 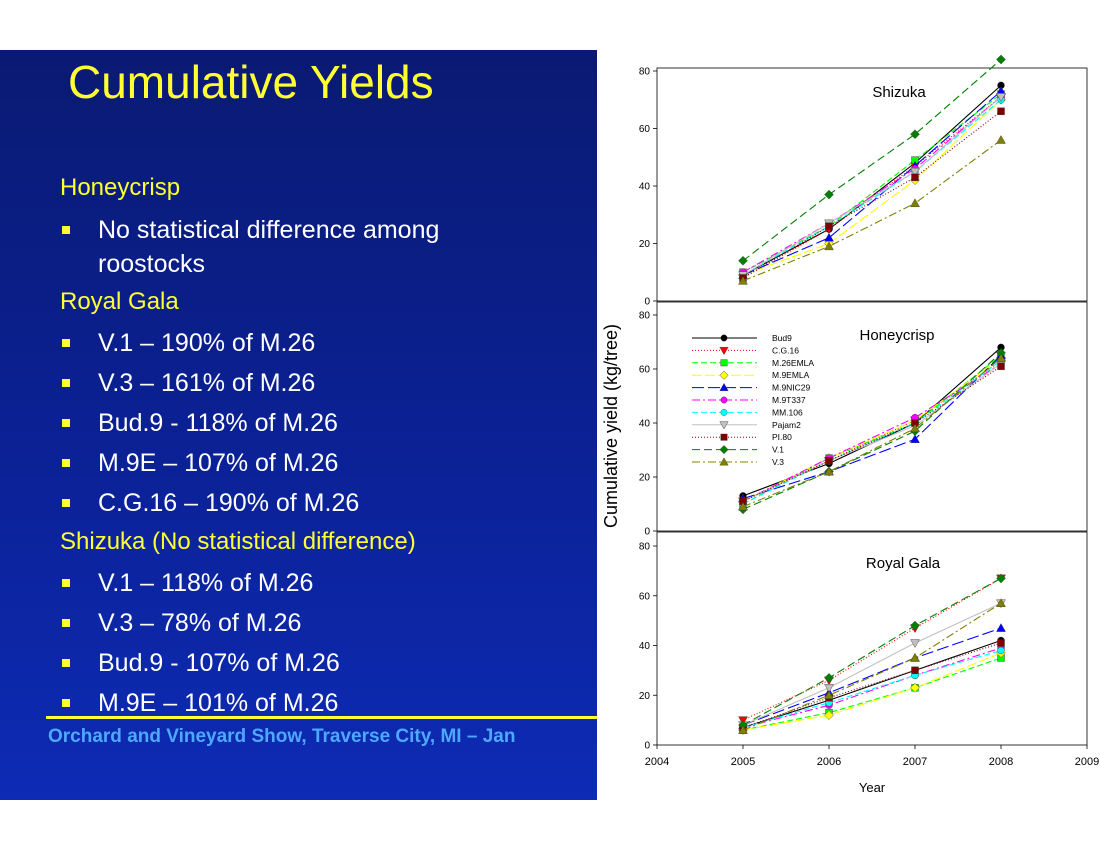 What do you see at coordinates (791, 388) in the screenshot?
I see `legend-label: M.9NIC29` at bounding box center [791, 388].